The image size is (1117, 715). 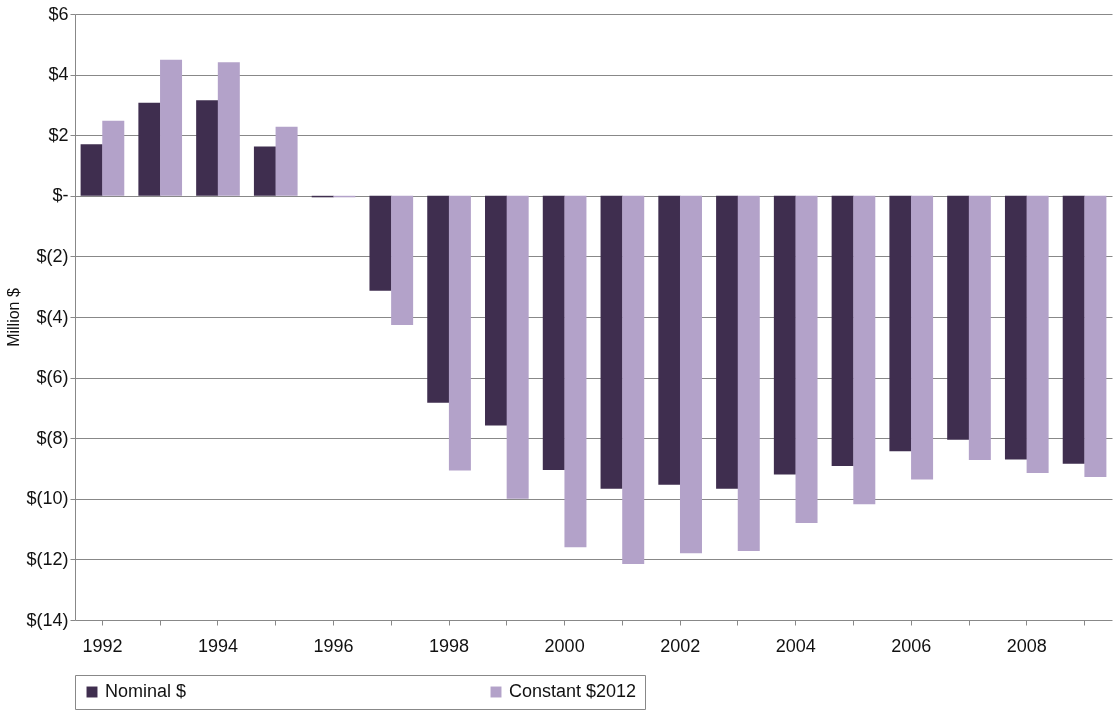 I want to click on x-tick-label: 2006, so click(x=911, y=645).